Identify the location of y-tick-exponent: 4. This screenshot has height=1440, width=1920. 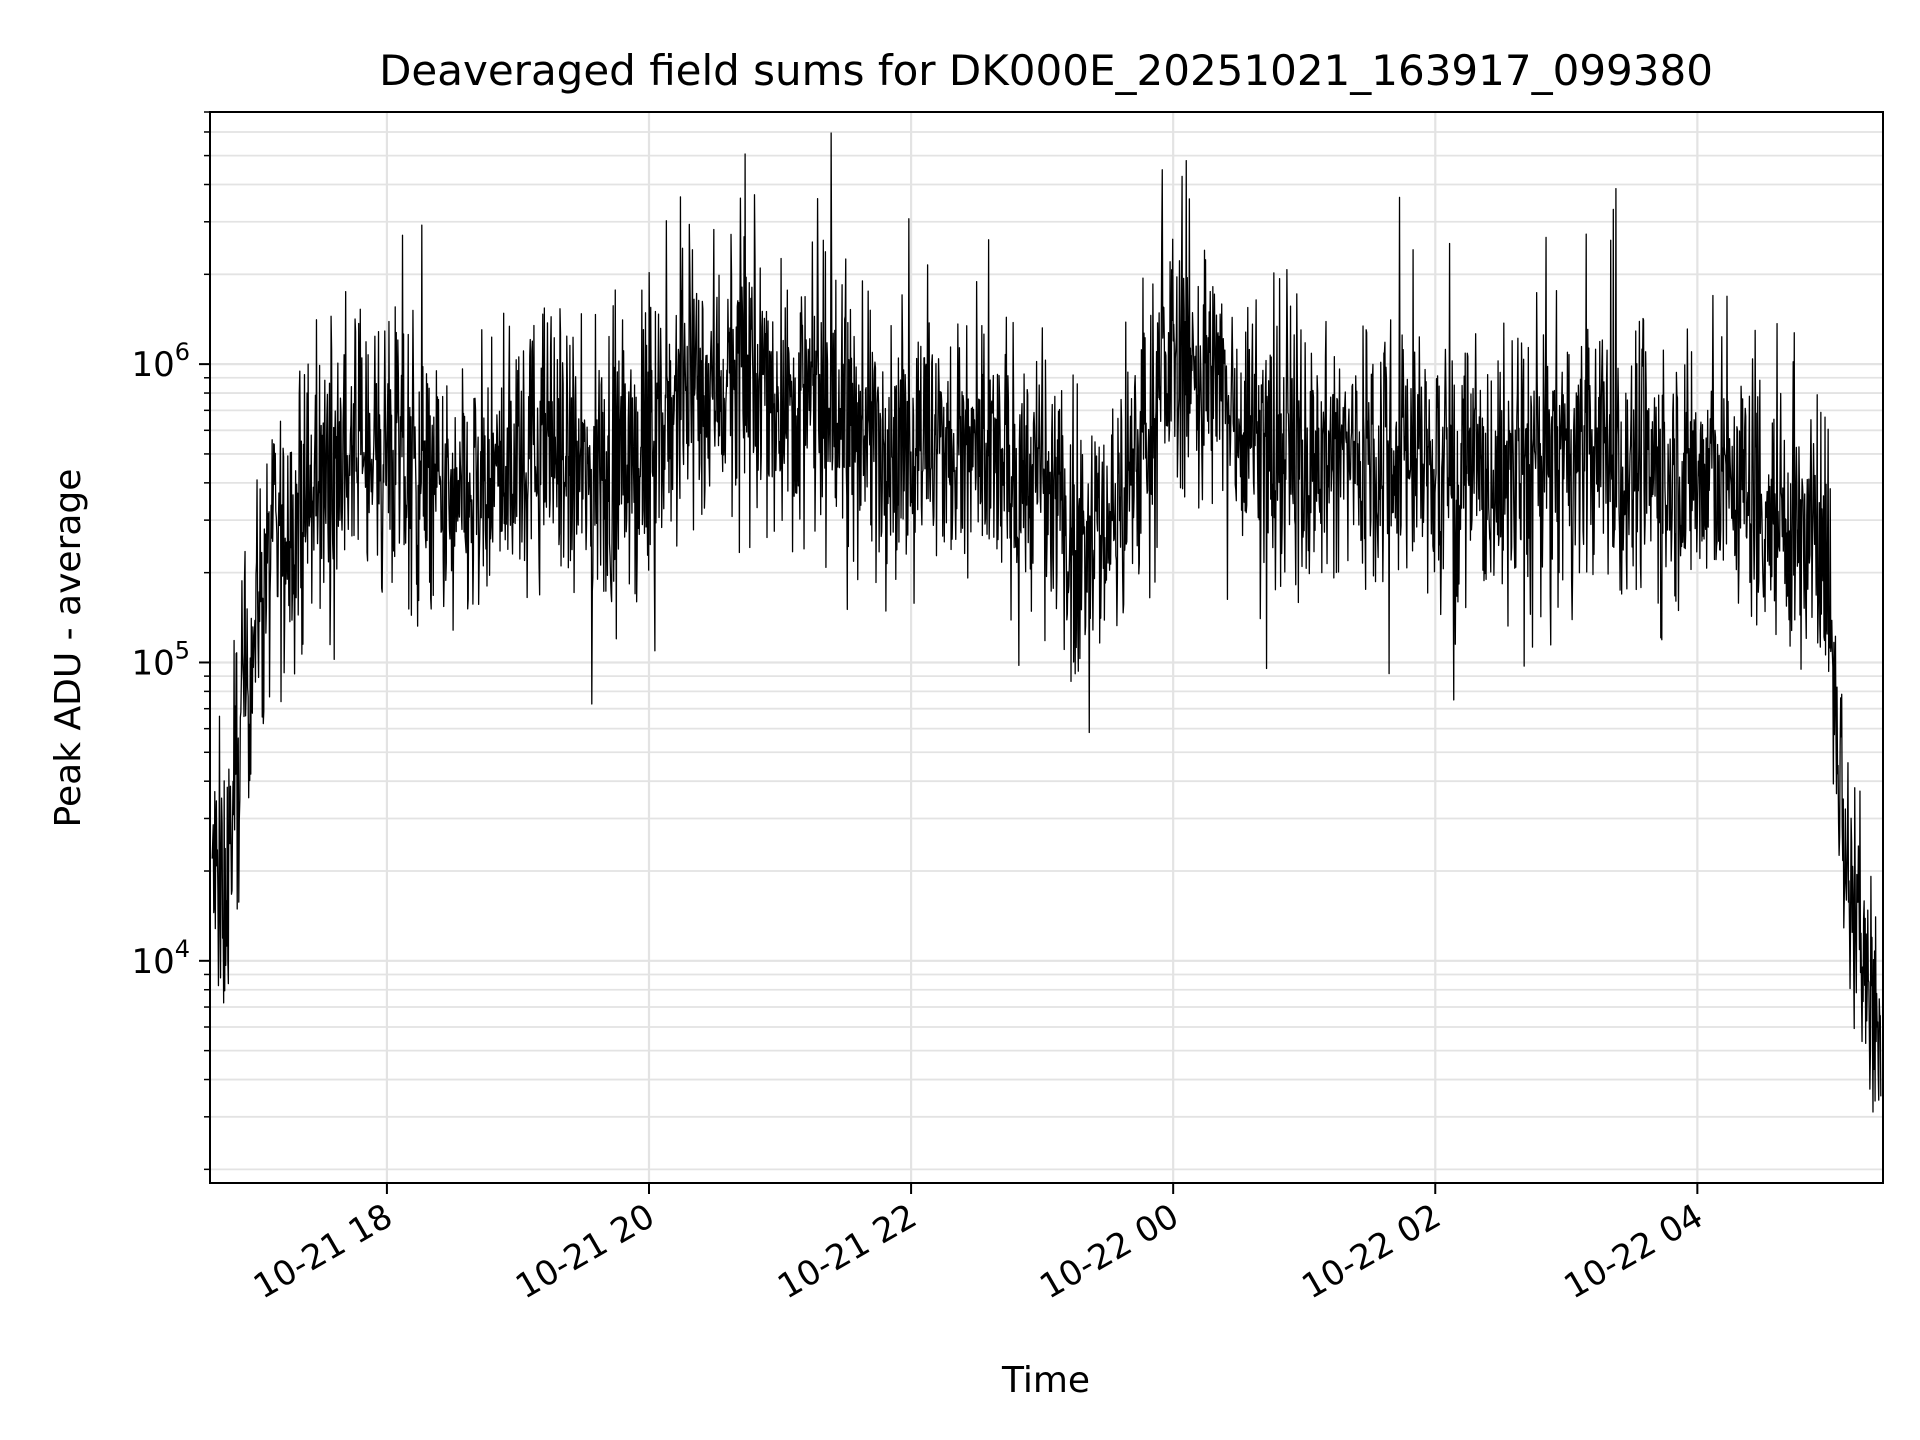
(182, 949).